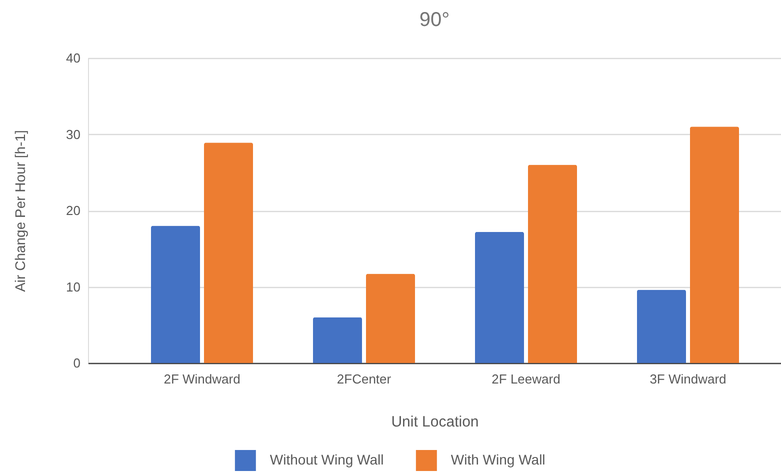 The image size is (781, 473). What do you see at coordinates (526, 379) in the screenshot?
I see `x-tick-label: 2F Leeward` at bounding box center [526, 379].